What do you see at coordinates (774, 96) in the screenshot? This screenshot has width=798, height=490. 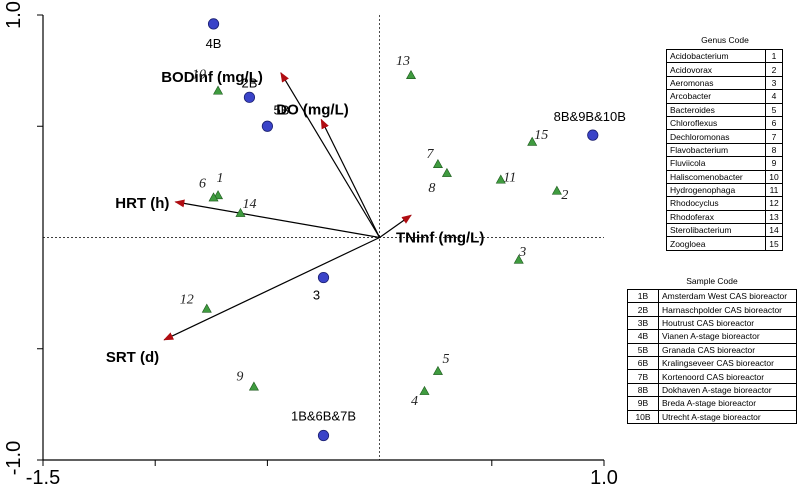 I see `genus-code-cell: 4` at bounding box center [774, 96].